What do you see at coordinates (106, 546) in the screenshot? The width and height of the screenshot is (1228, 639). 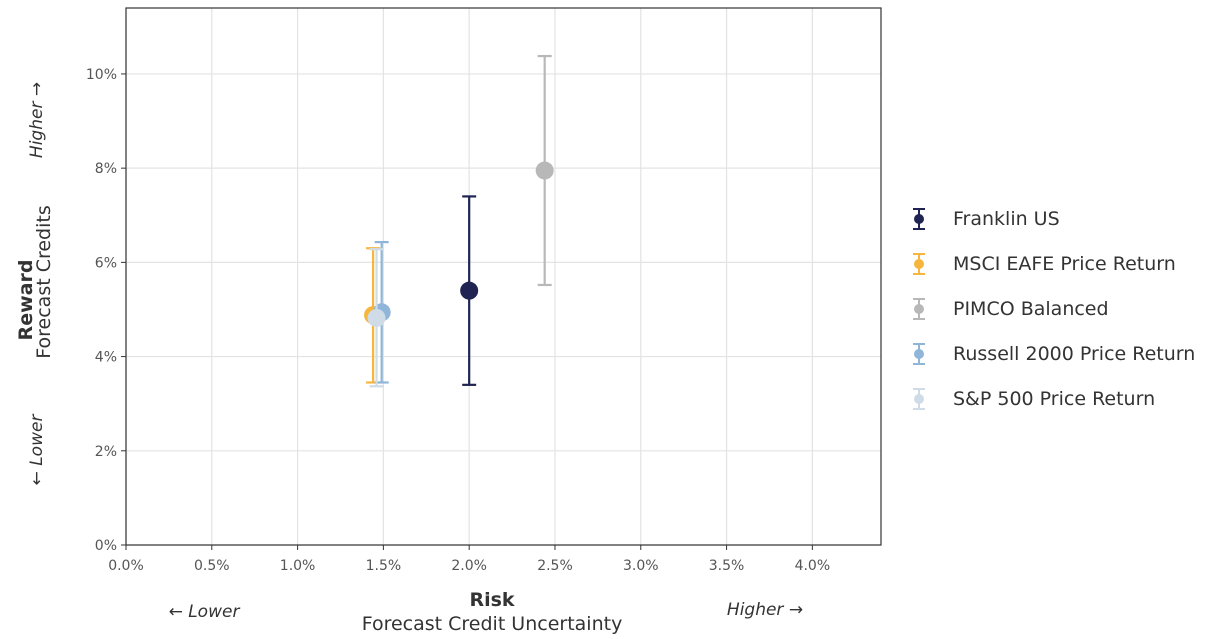 I see `y-tick-label: 0%` at bounding box center [106, 546].